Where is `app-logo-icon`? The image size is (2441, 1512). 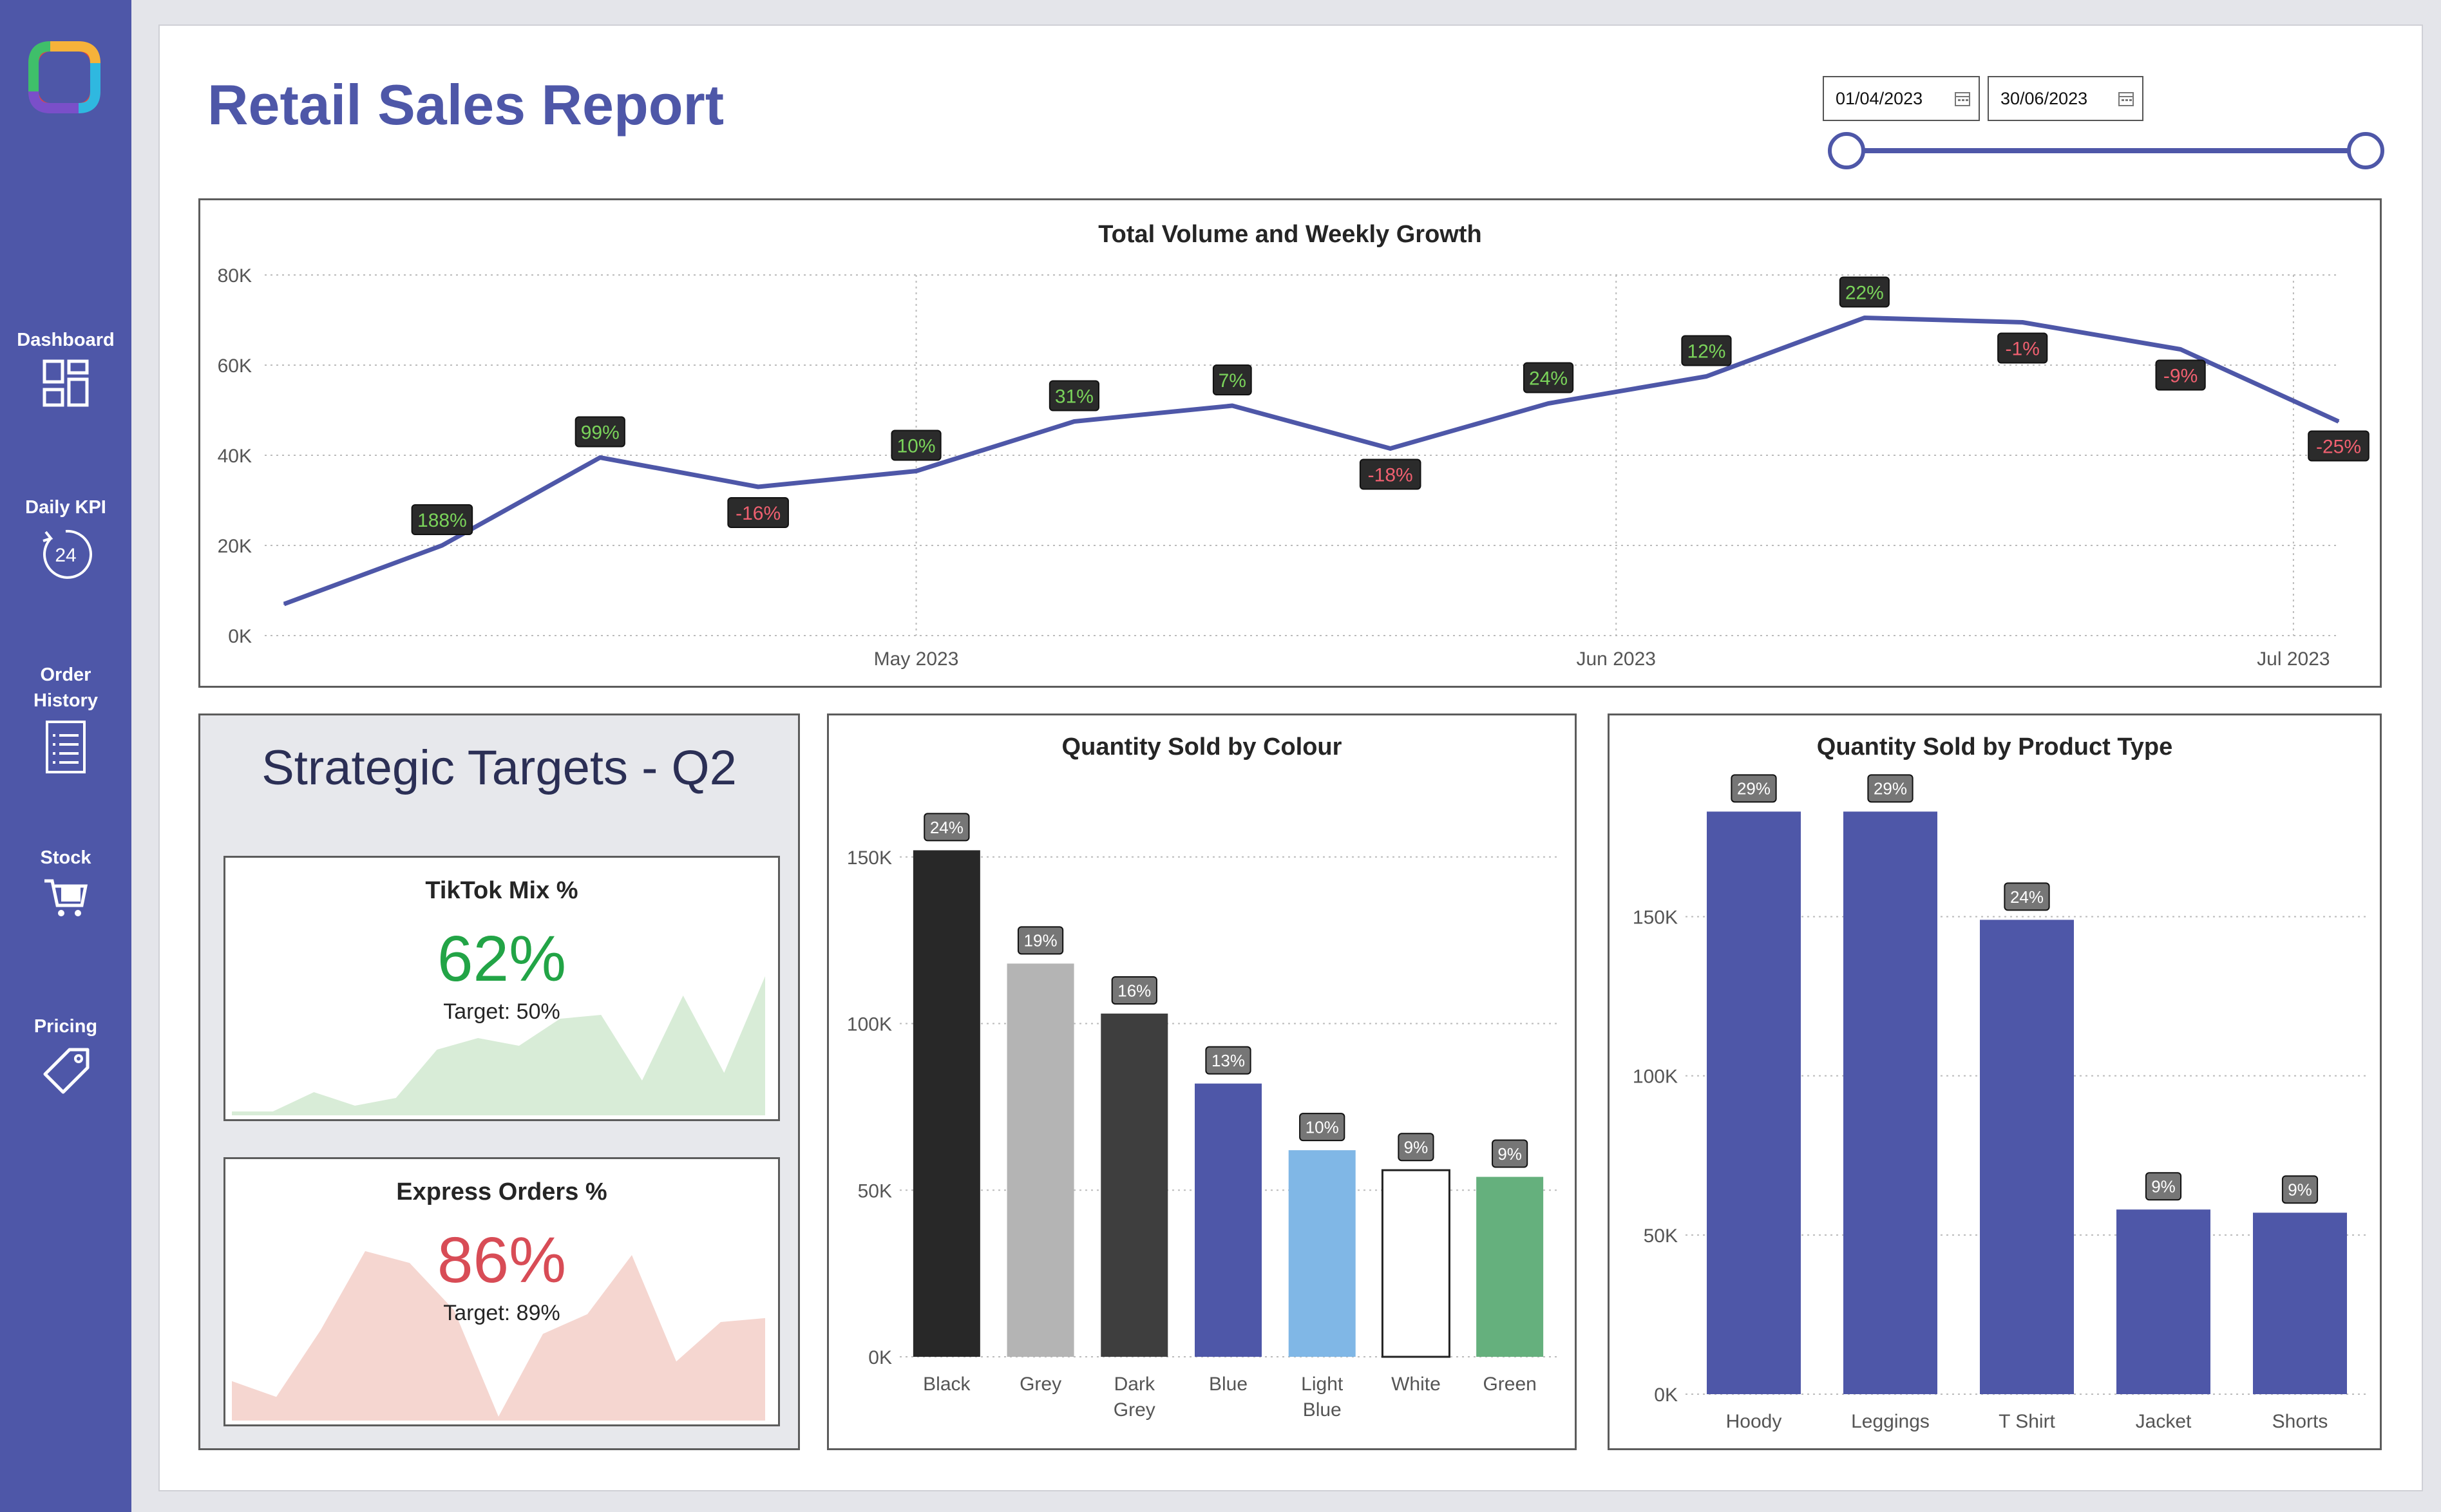 app-logo-icon is located at coordinates (64, 77).